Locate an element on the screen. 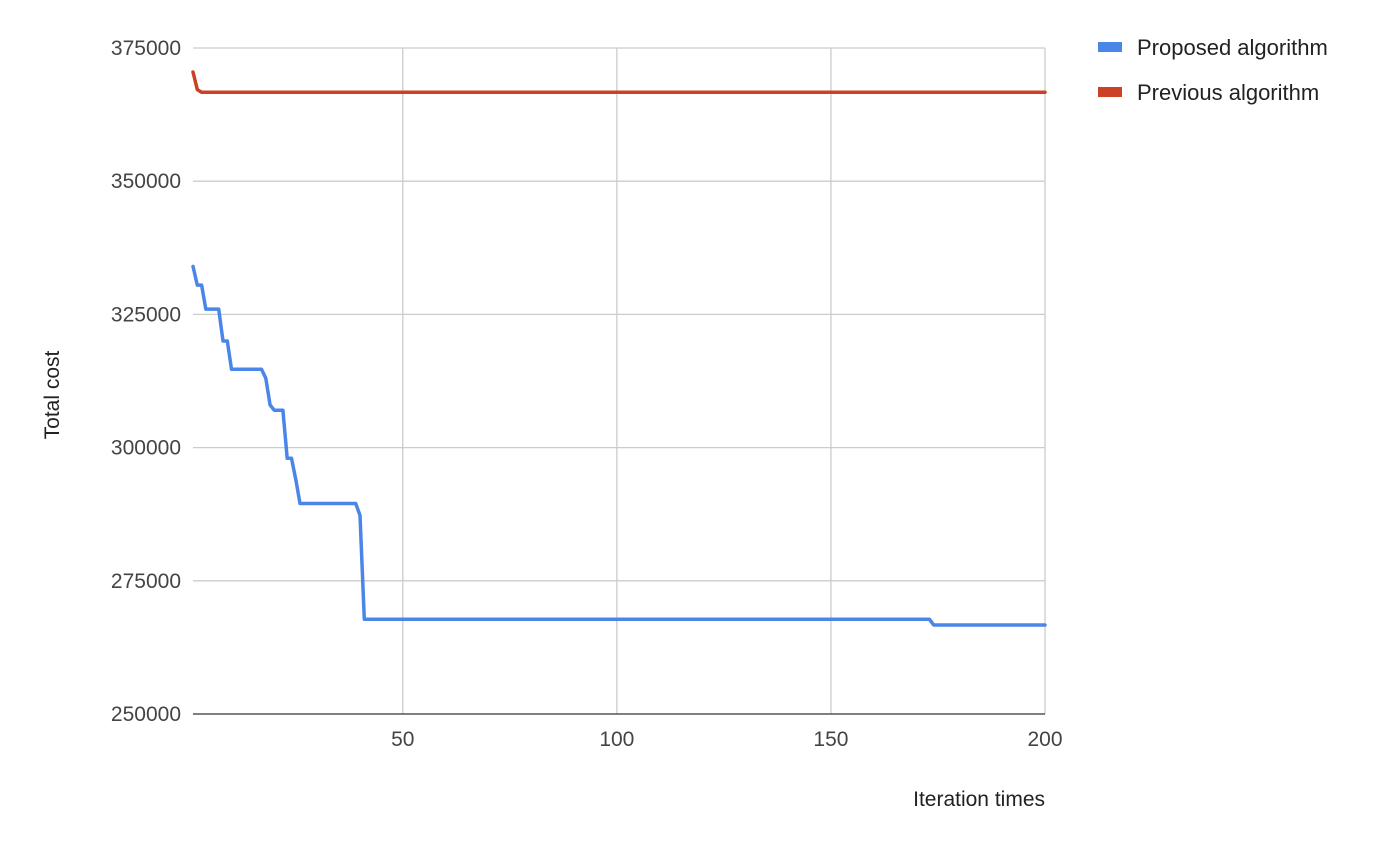 The image size is (1386, 850). x-tick-label: 200 is located at coordinates (1044, 739).